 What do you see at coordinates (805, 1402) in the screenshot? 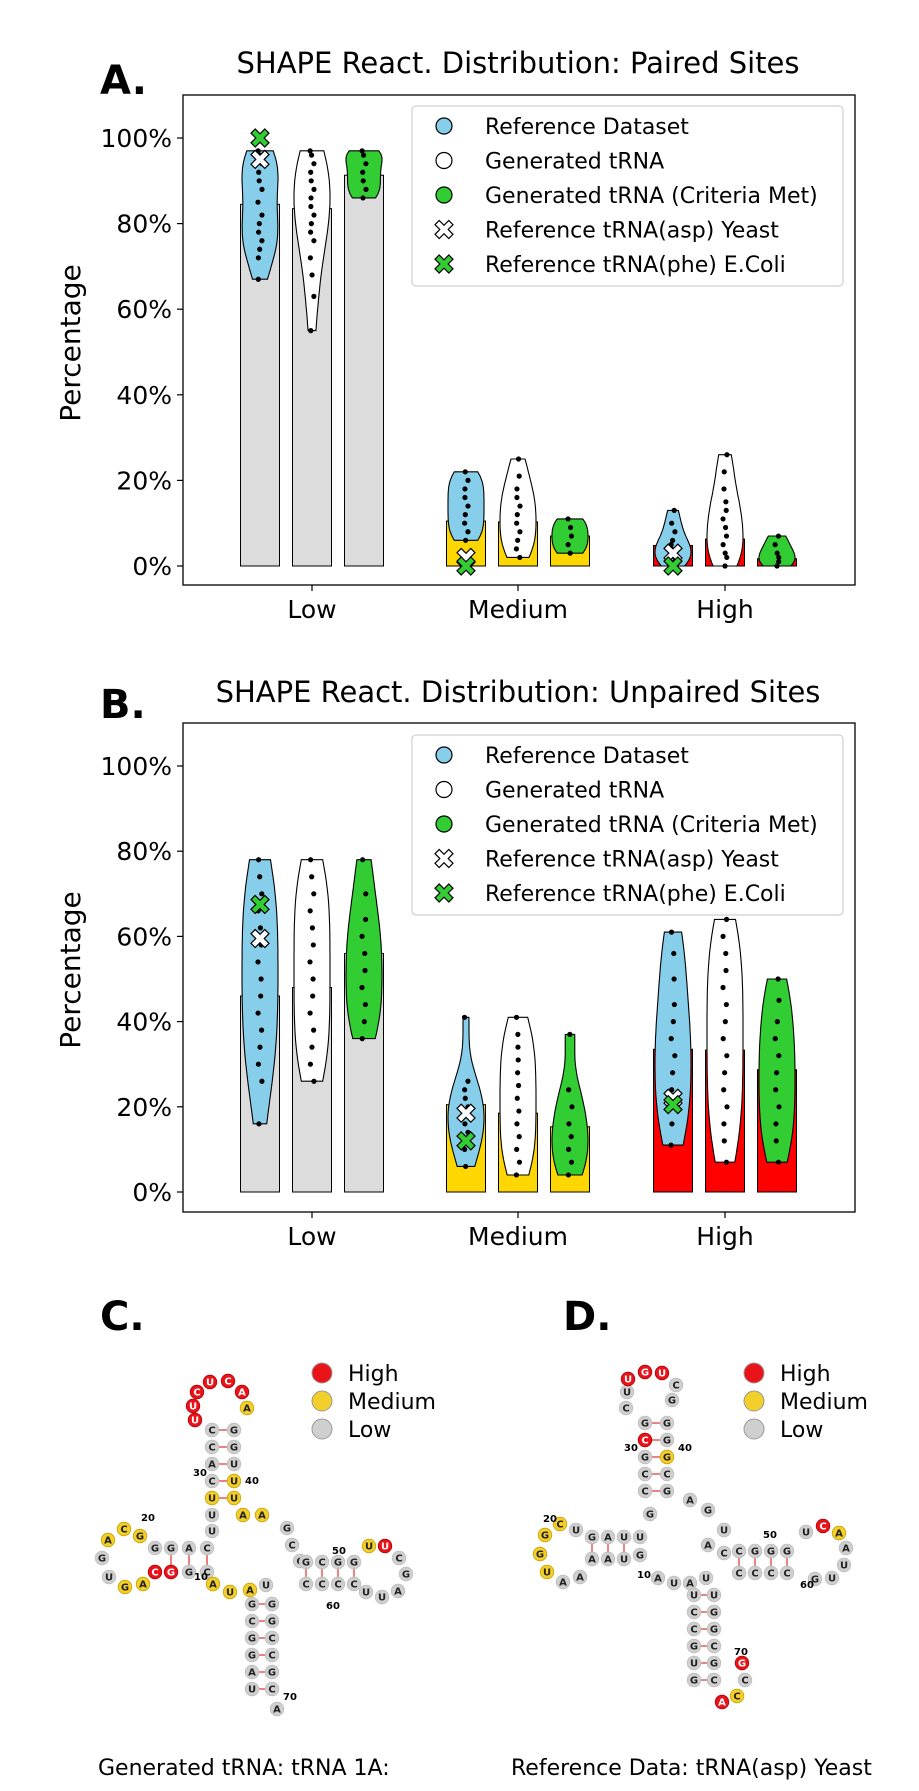
I see `panel-d-legend: High Medium Low` at bounding box center [805, 1402].